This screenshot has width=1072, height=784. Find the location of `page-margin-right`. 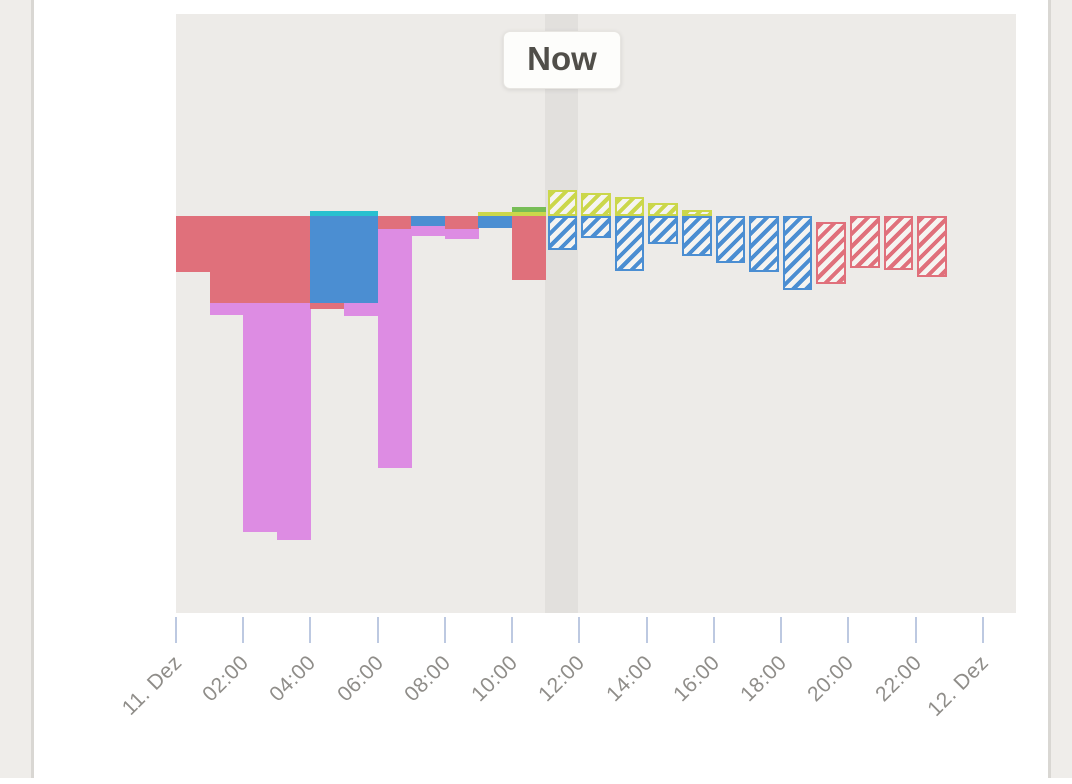

page-margin-right is located at coordinates (1061, 389).